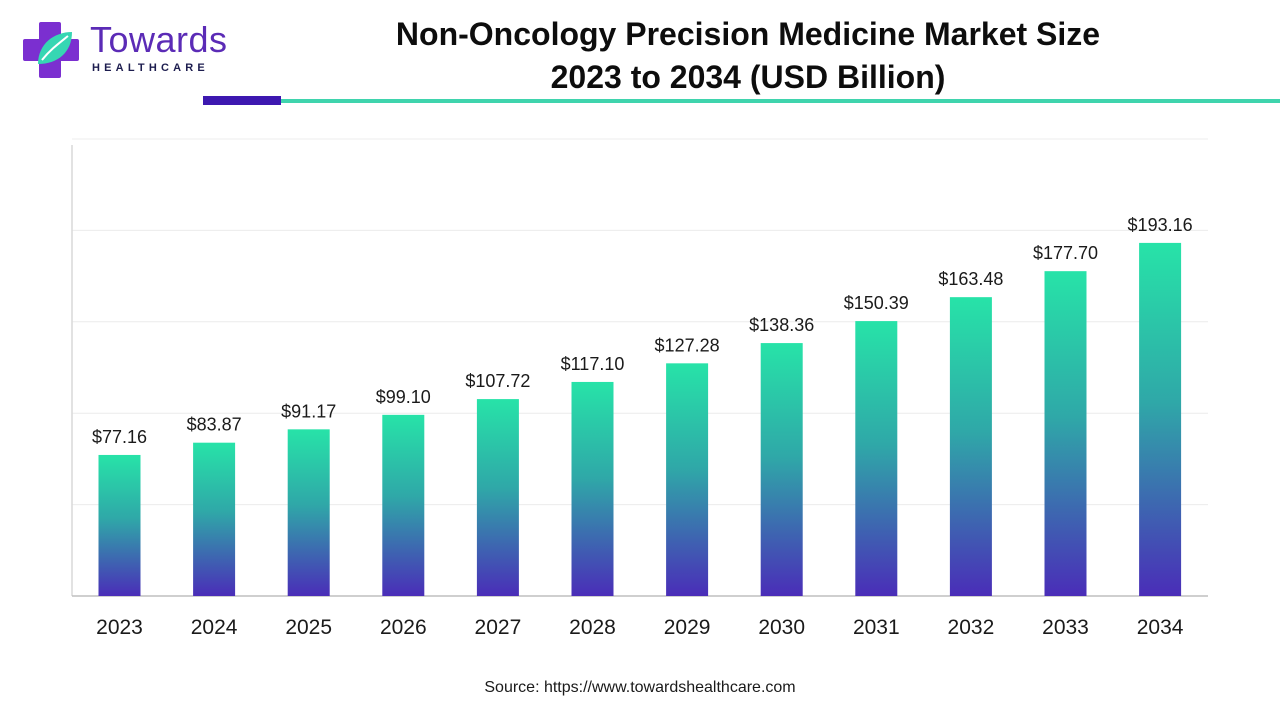 The height and width of the screenshot is (720, 1280). I want to click on data-label-2025: $91.17, so click(308, 411).